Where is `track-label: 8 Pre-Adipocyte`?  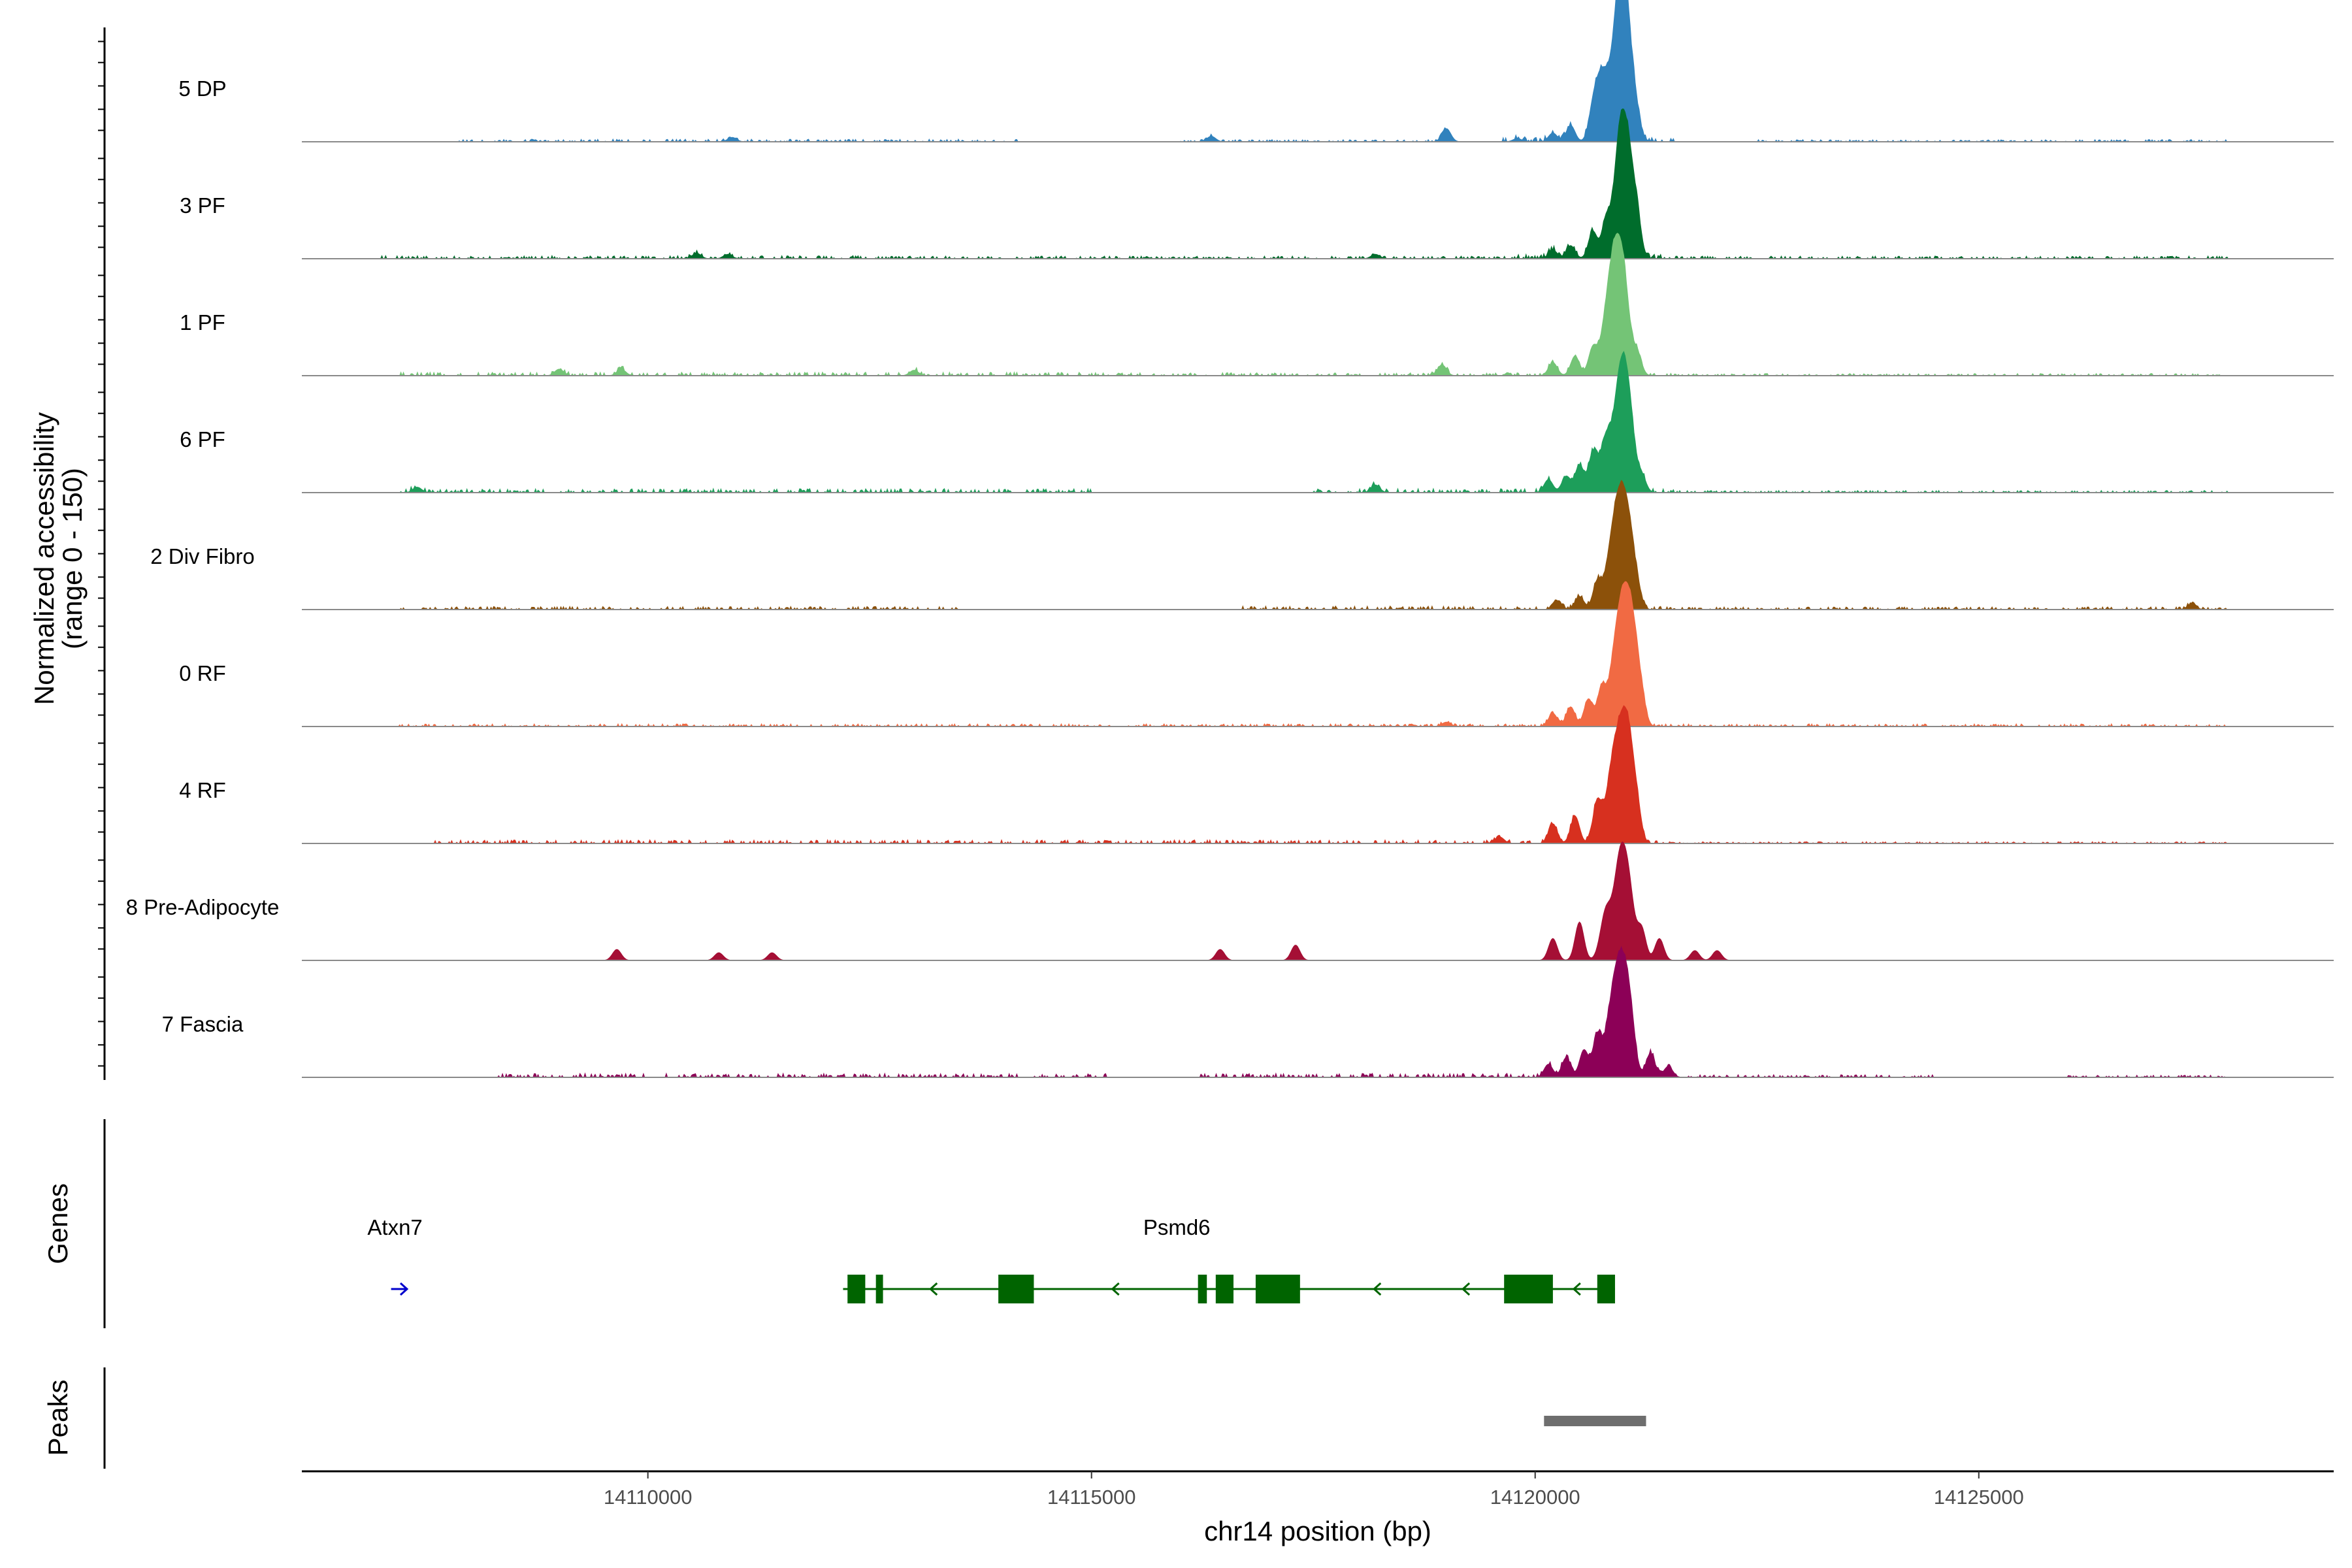
track-label: 8 Pre-Adipocyte is located at coordinates (203, 907).